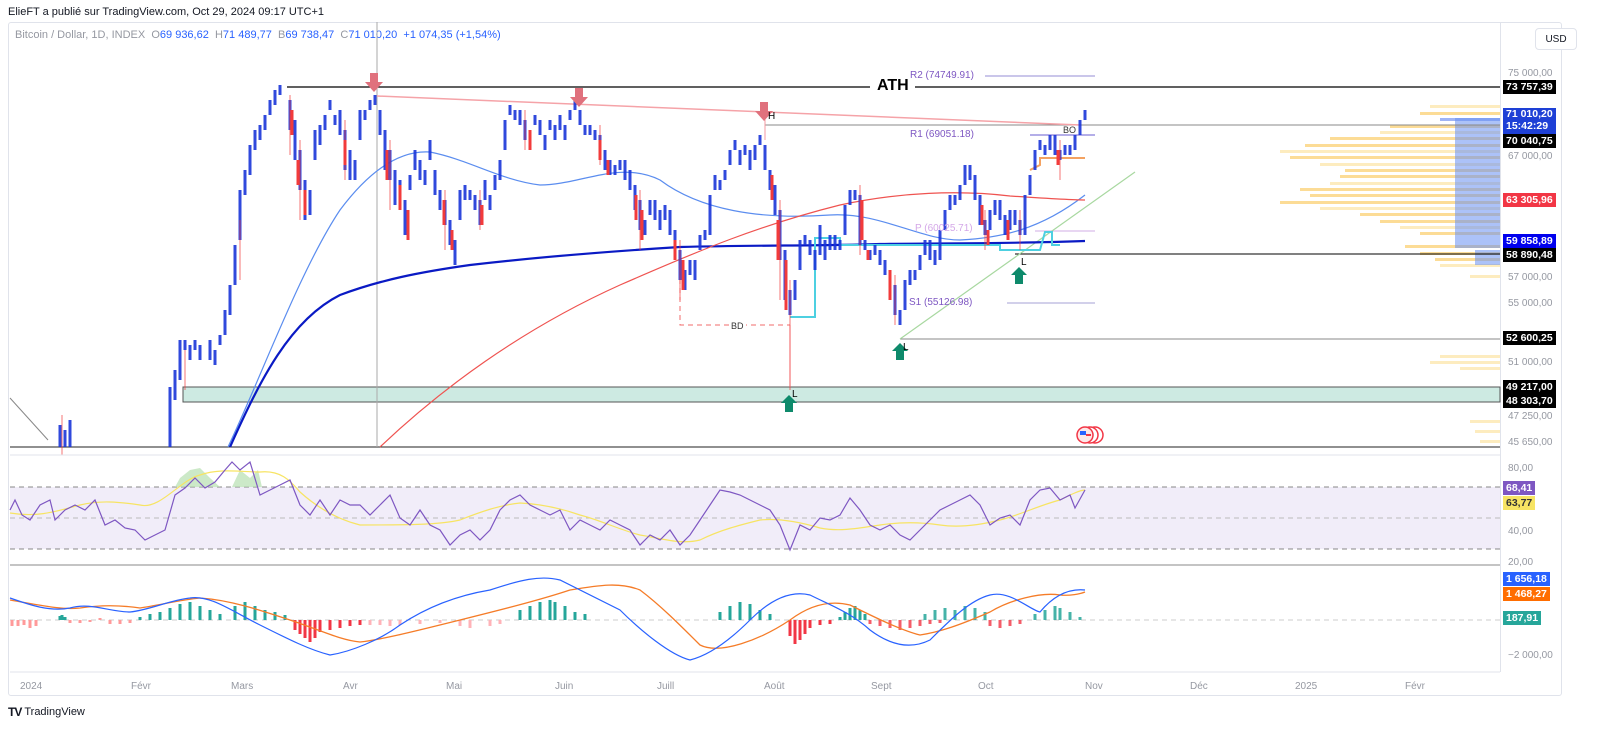  What do you see at coordinates (944, 228) in the screenshot?
I see `pivot-label: P (60025.71)` at bounding box center [944, 228].